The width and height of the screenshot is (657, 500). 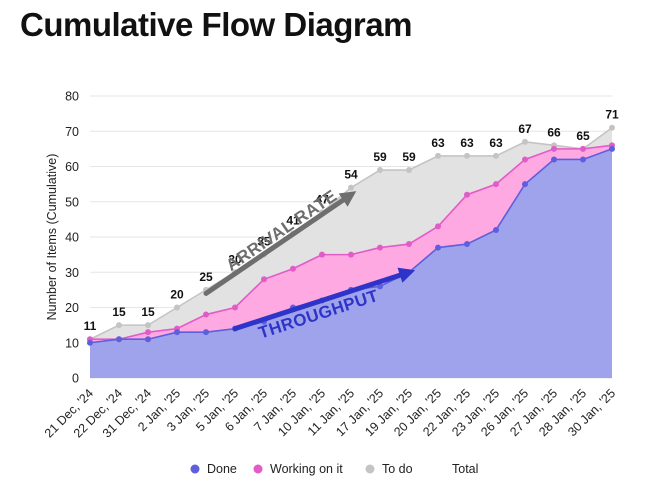 What do you see at coordinates (612, 115) in the screenshot?
I see `data-label: 71` at bounding box center [612, 115].